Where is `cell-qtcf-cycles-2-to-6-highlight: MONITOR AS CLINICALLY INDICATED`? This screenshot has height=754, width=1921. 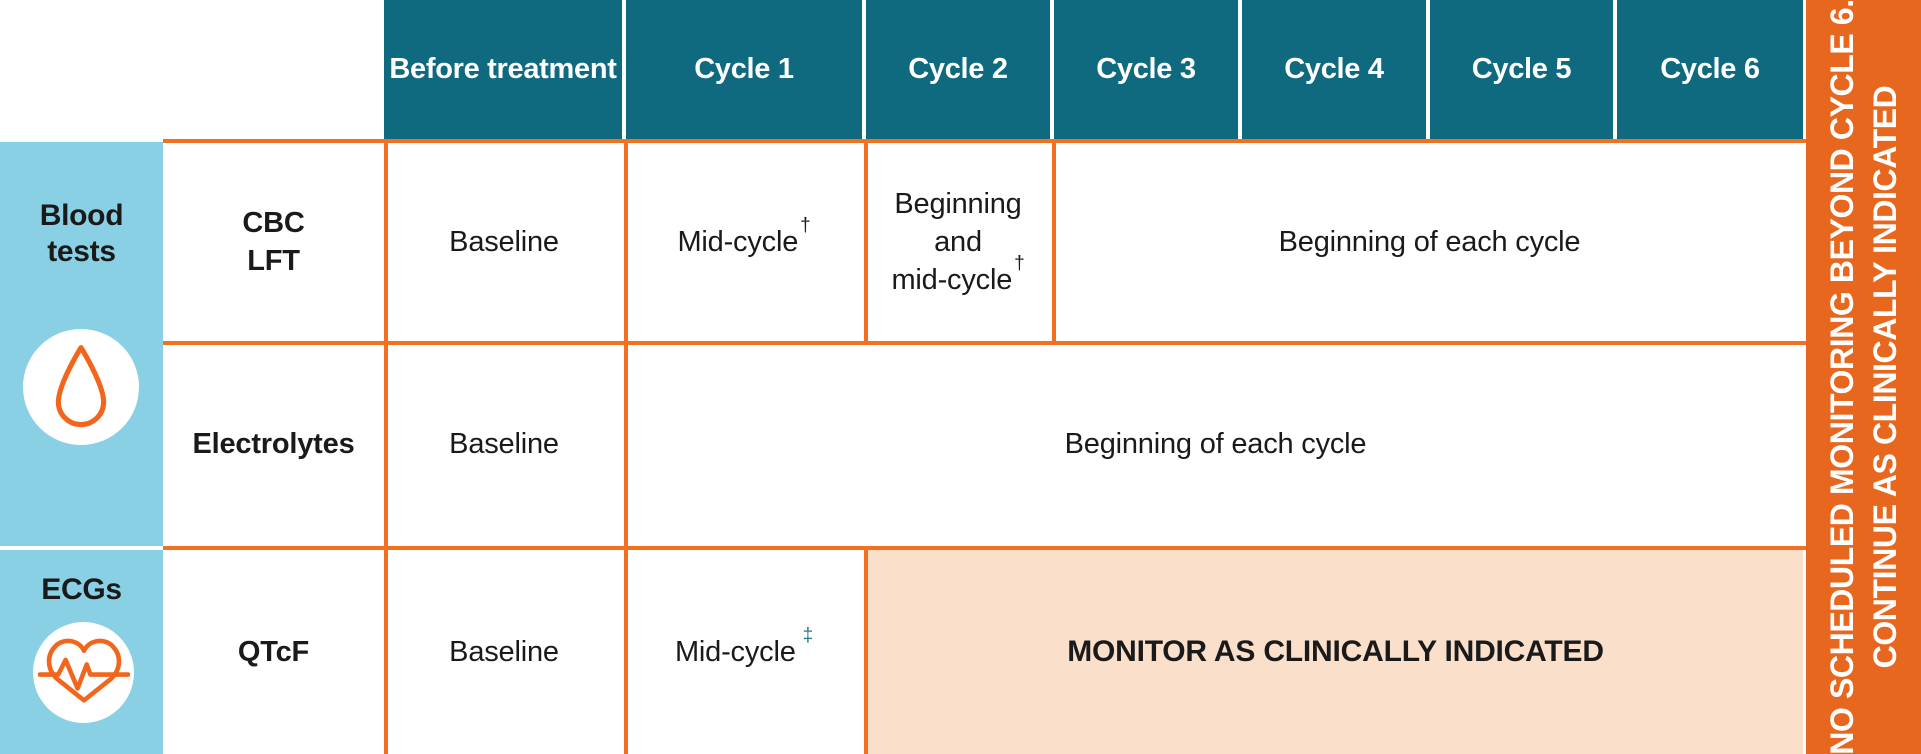 cell-qtcf-cycles-2-to-6-highlight: MONITOR AS CLINICALLY INDICATED is located at coordinates (1335, 652).